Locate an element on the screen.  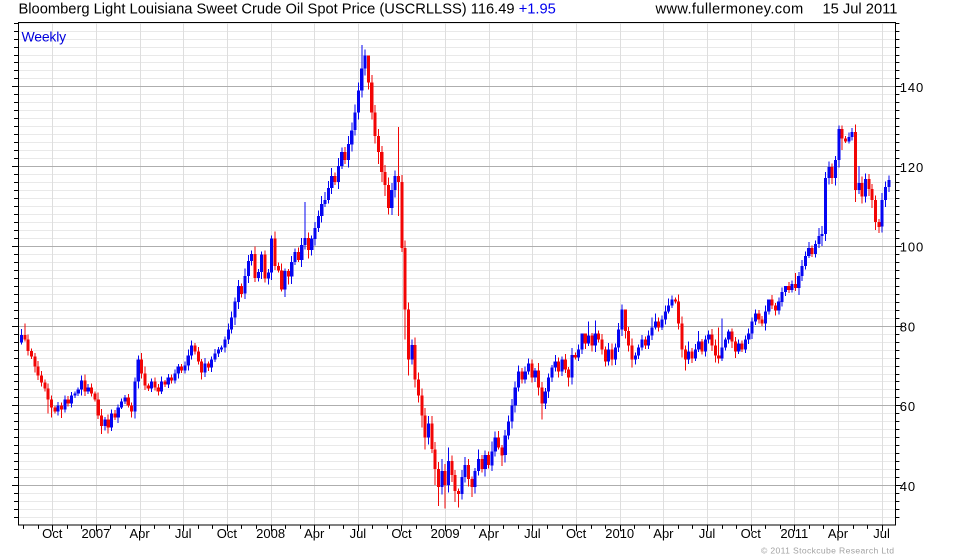
svg-text: © 2011 Stockcube Research Ltd is located at coordinates (827, 551).